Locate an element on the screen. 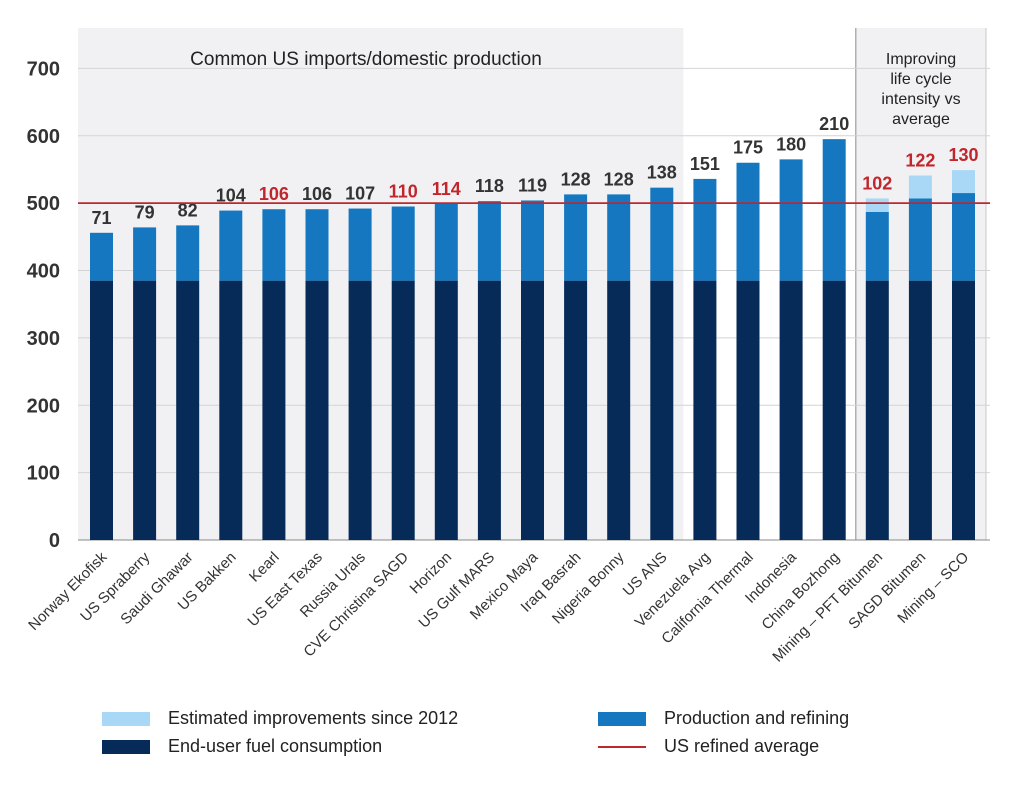 This screenshot has height=792, width=1024. y-tick-label: 600 is located at coordinates (43, 137).